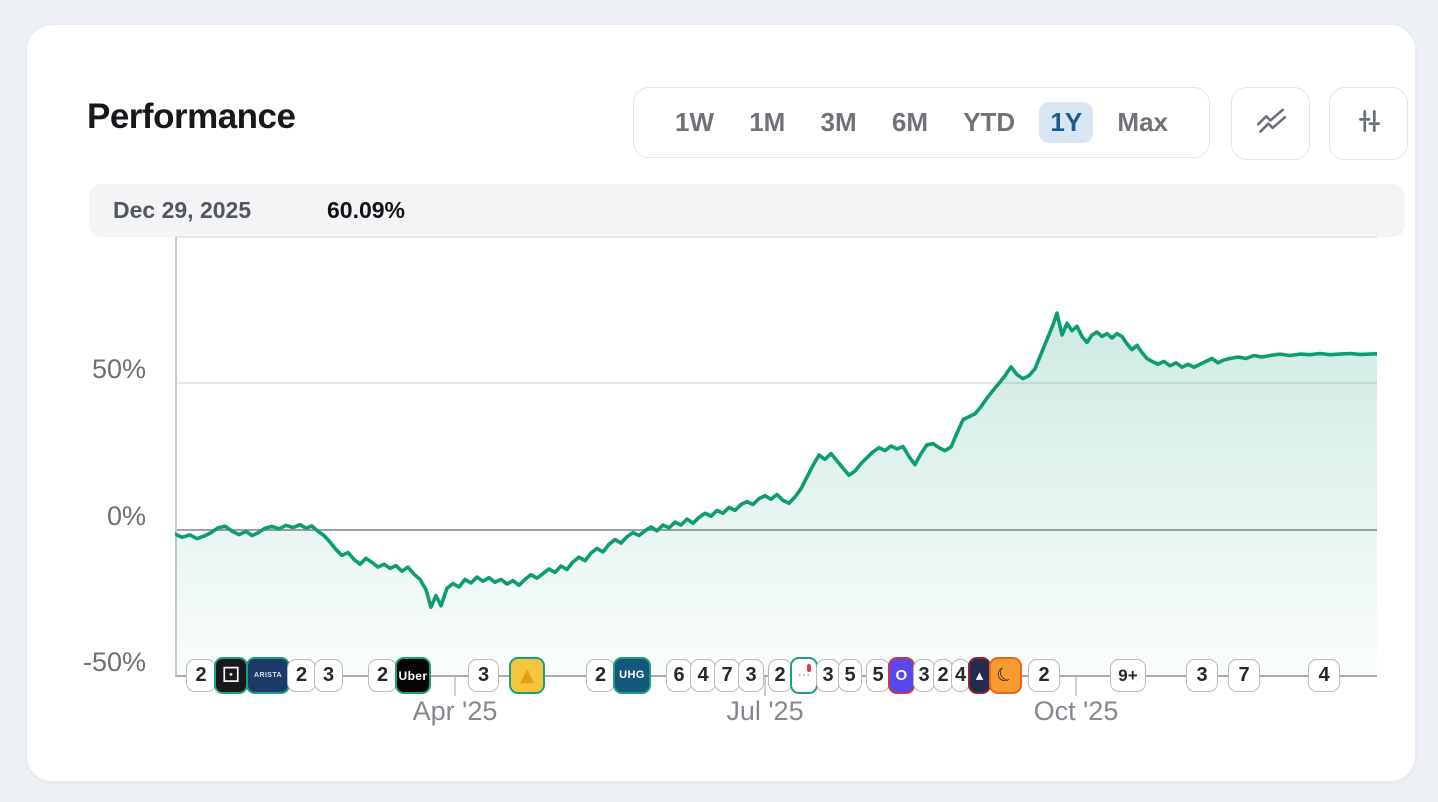  I want to click on purple-ring-logo-mark: O, so click(901, 675).